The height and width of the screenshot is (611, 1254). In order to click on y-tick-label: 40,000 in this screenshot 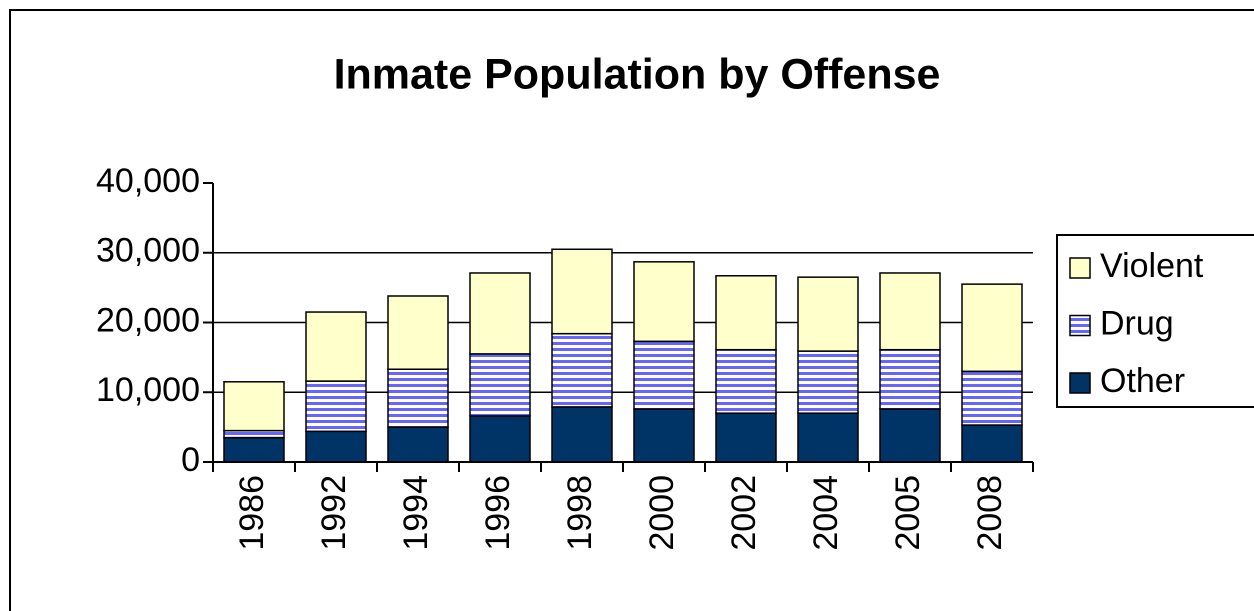, I will do `click(148, 181)`.